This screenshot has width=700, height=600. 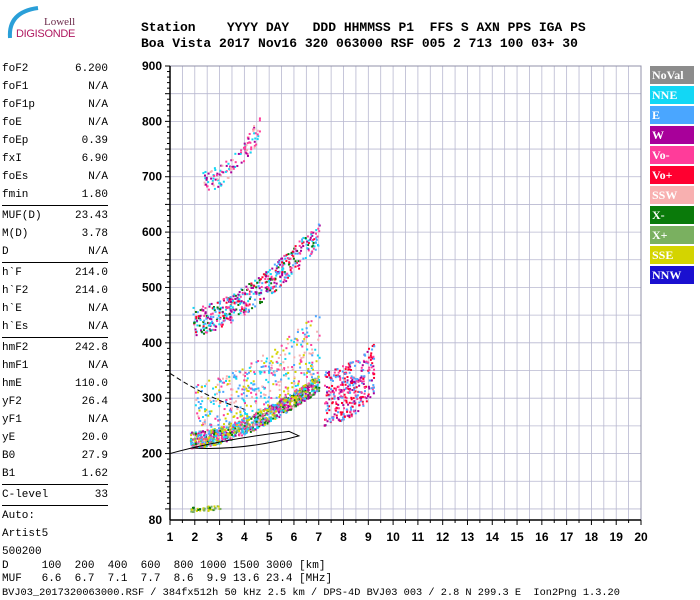 What do you see at coordinates (672, 155) in the screenshot?
I see `legend-item-vominus: Vo-` at bounding box center [672, 155].